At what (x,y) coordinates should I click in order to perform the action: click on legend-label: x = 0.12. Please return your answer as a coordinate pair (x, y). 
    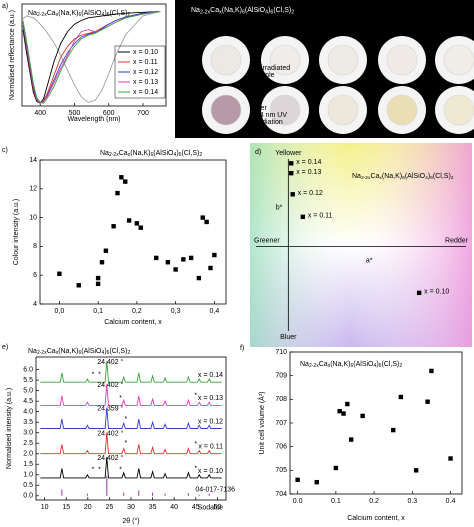
    Looking at the image, I should click on (145, 72).